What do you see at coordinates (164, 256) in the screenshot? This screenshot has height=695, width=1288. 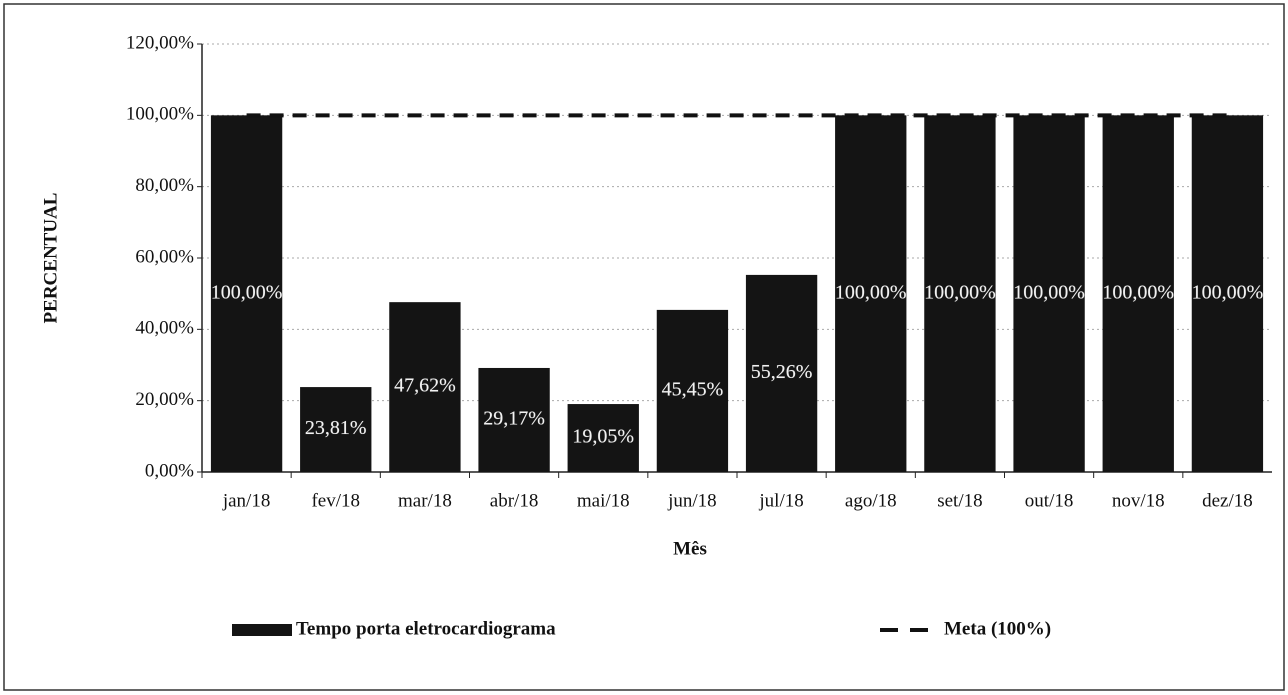 I see `y-tick-label: 60,00%` at bounding box center [164, 256].